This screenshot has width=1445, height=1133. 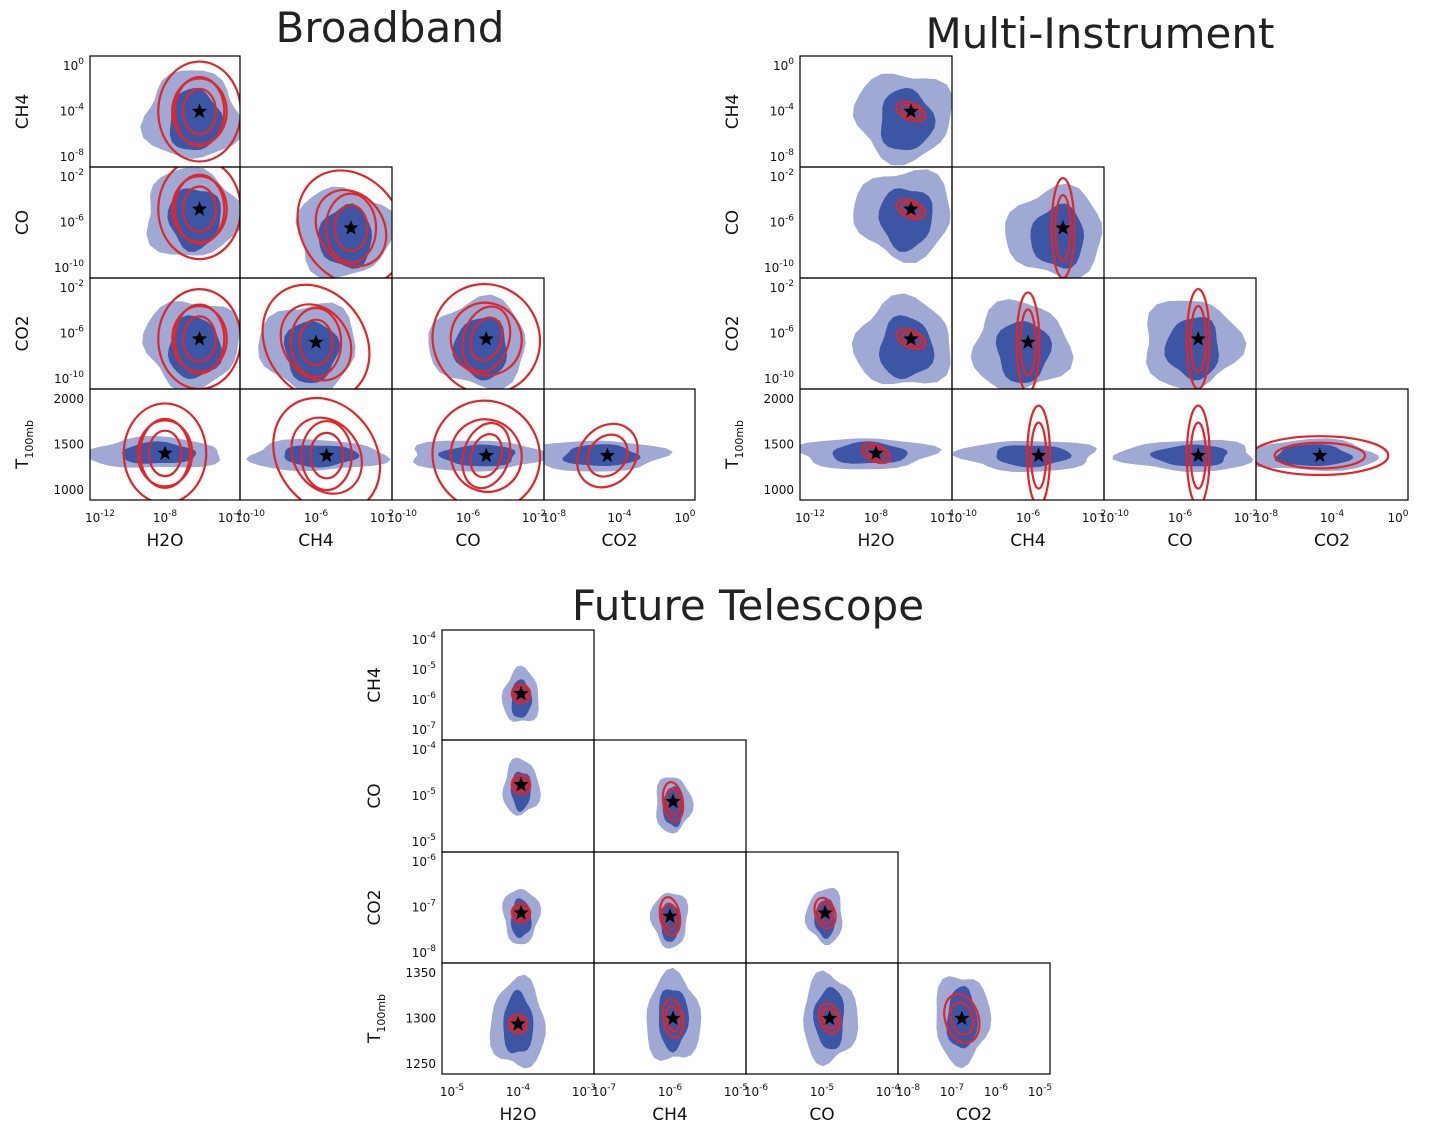 I want to click on column-tick-label: 10⁻¹², so click(x=810, y=517).